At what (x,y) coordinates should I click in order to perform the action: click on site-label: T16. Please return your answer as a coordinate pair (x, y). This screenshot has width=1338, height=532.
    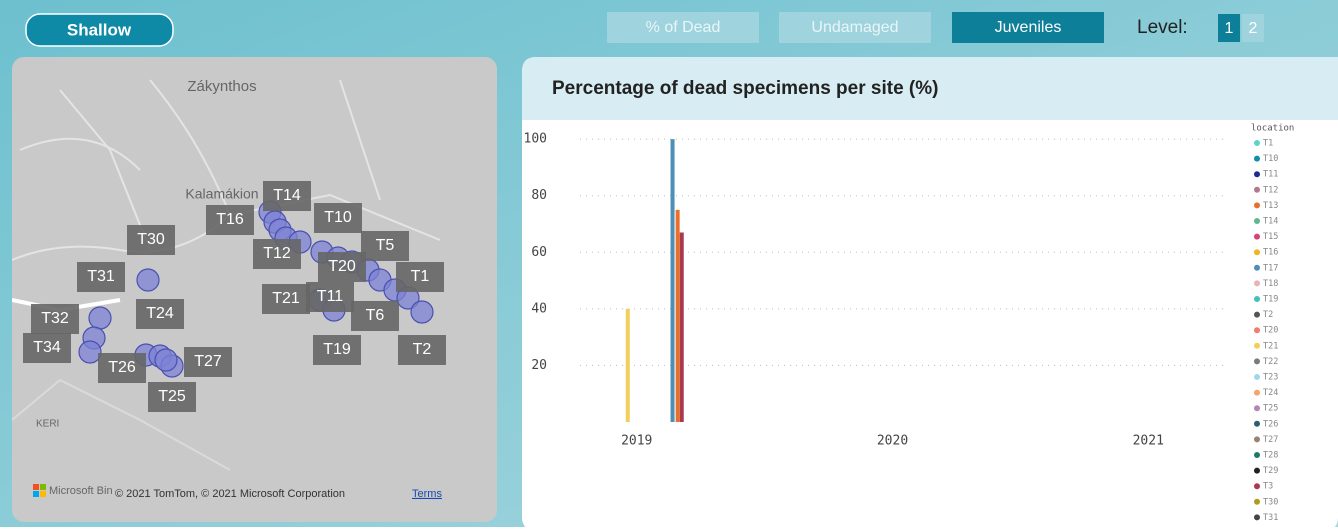
    Looking at the image, I should click on (230, 219).